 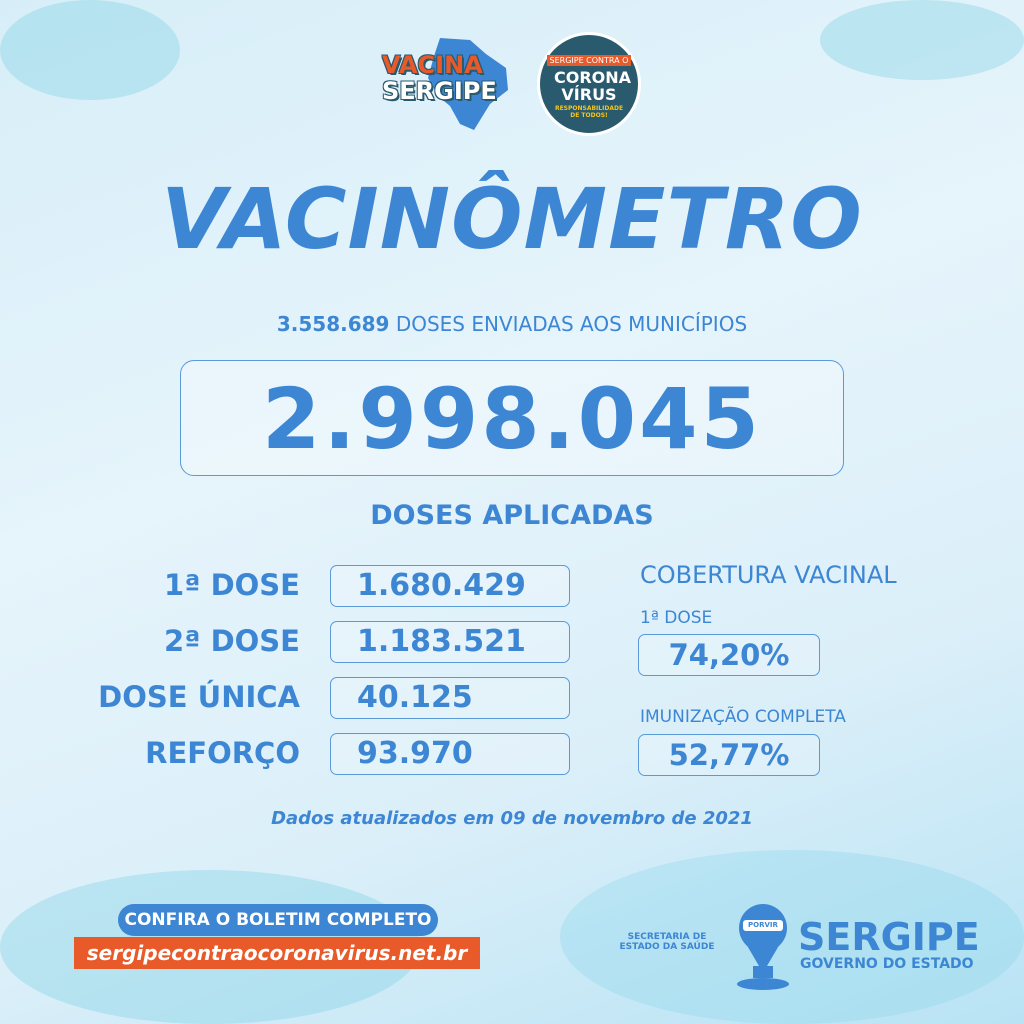 I want to click on boletim-cta: CONFIRA O BOLETIM COMPLETO, so click(x=278, y=920).